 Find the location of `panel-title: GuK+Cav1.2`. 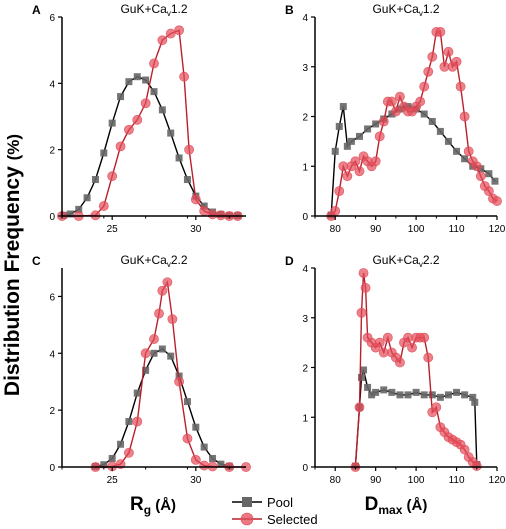

panel-title: GuK+Cav1.2 is located at coordinates (153, 10).